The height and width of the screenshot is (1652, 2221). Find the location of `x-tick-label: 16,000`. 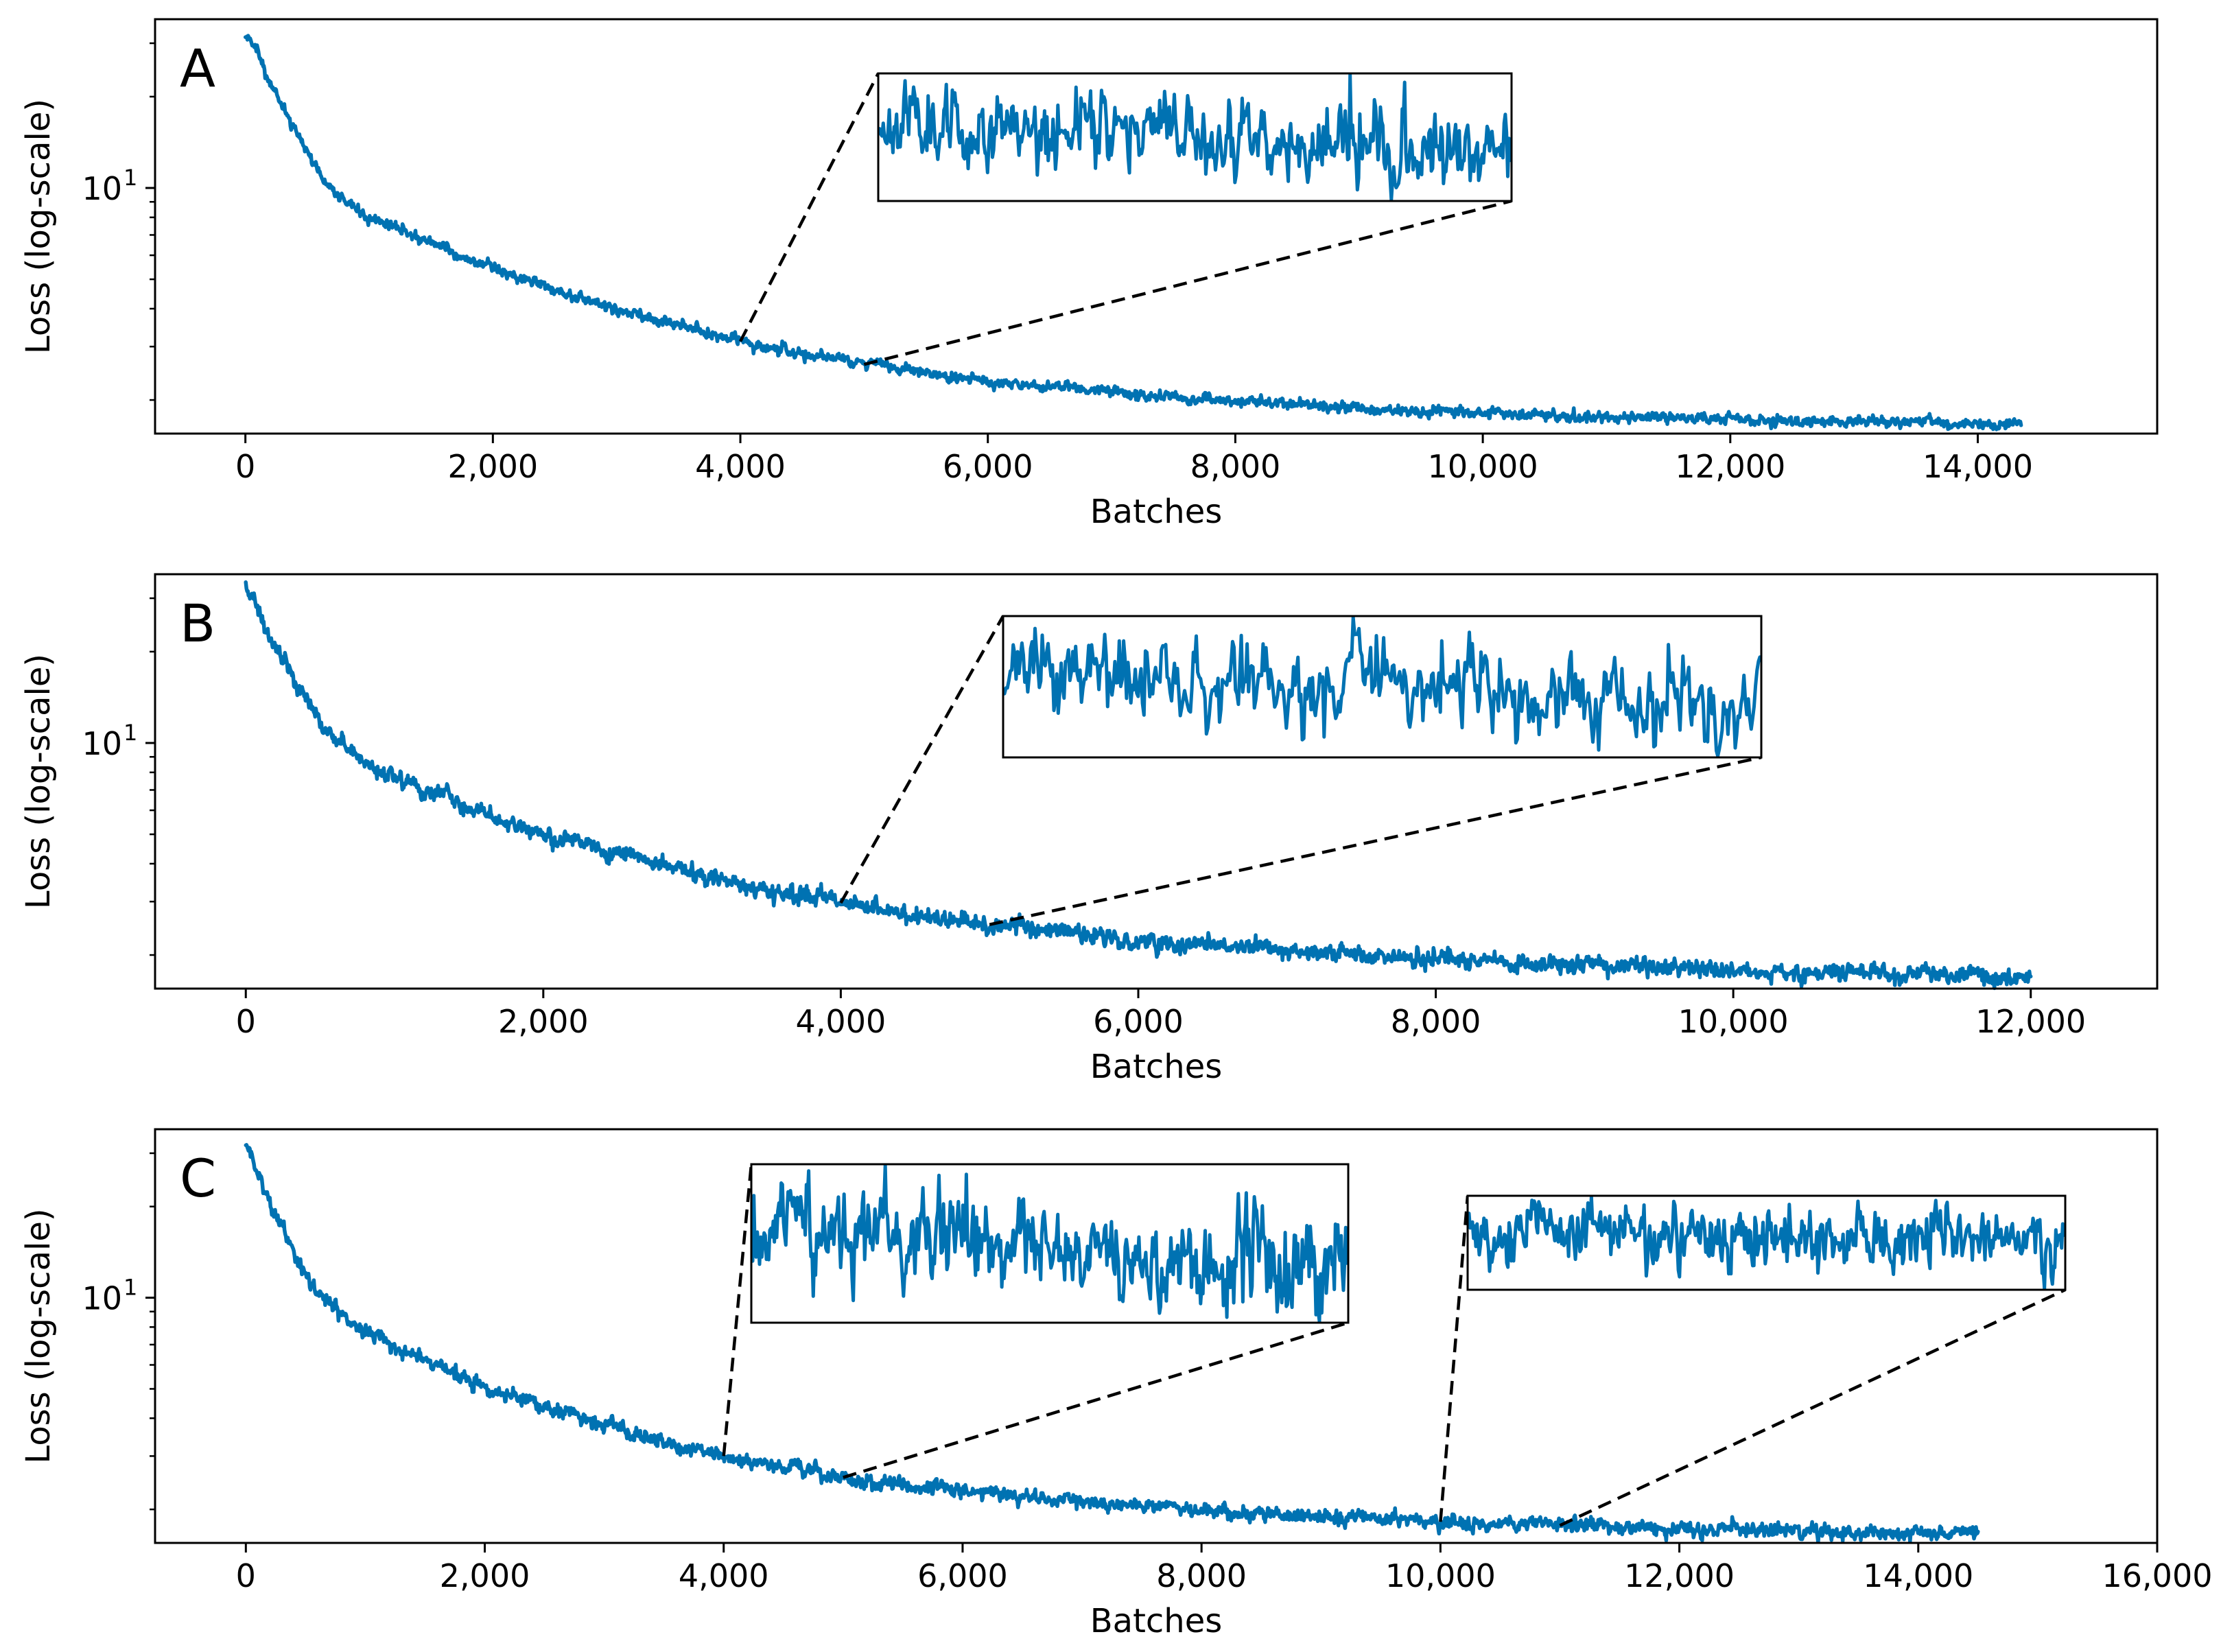

x-tick-label: 16,000 is located at coordinates (2157, 1575).